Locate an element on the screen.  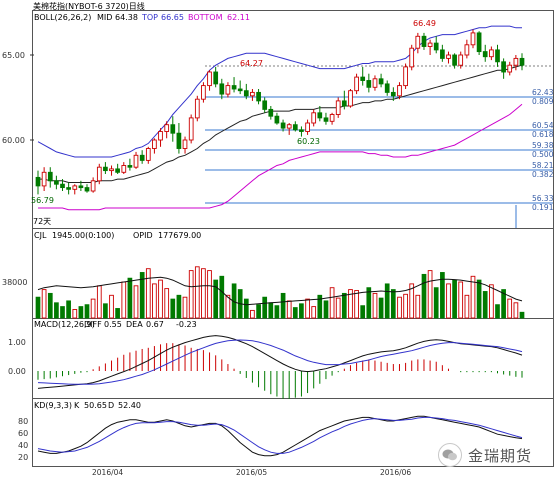
volume-y-tick: 38000 is located at coordinates (14, 282).